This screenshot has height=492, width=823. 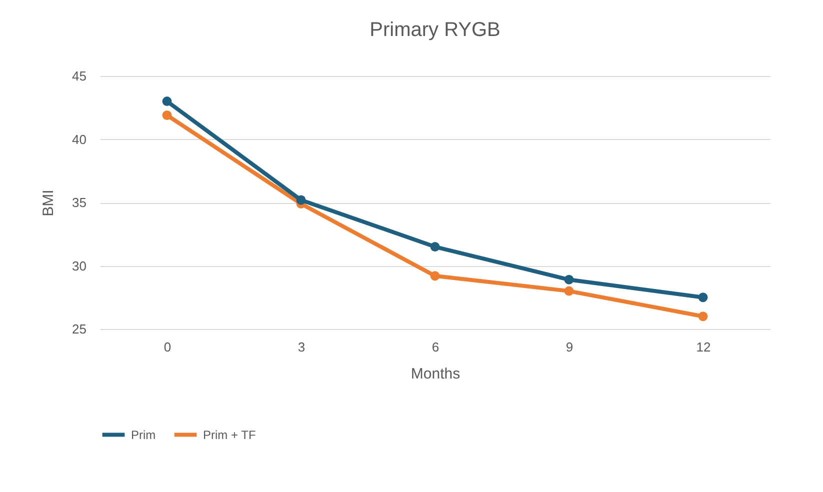 What do you see at coordinates (168, 347) in the screenshot?
I see `x-tick-label: 0` at bounding box center [168, 347].